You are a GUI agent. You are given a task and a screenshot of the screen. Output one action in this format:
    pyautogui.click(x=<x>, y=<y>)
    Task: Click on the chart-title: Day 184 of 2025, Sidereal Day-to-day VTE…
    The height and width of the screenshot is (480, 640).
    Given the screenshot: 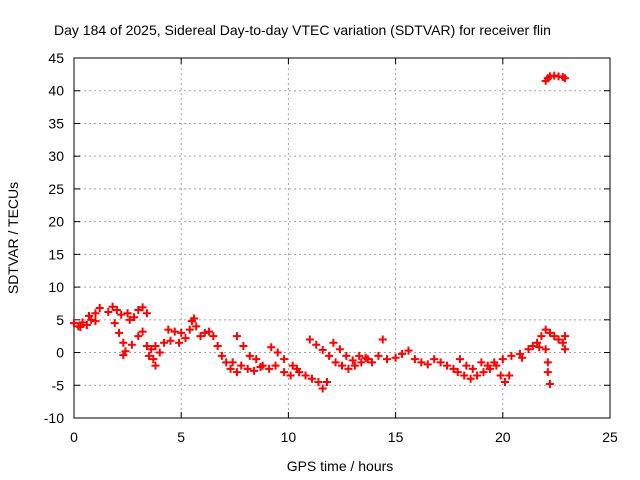 What is the action you would take?
    pyautogui.click(x=302, y=30)
    